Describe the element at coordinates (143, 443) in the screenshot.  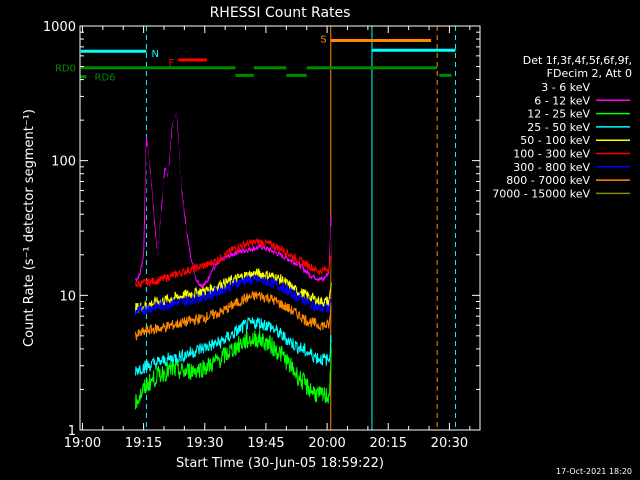
I see `x-tick-label: 19:15` at that location.